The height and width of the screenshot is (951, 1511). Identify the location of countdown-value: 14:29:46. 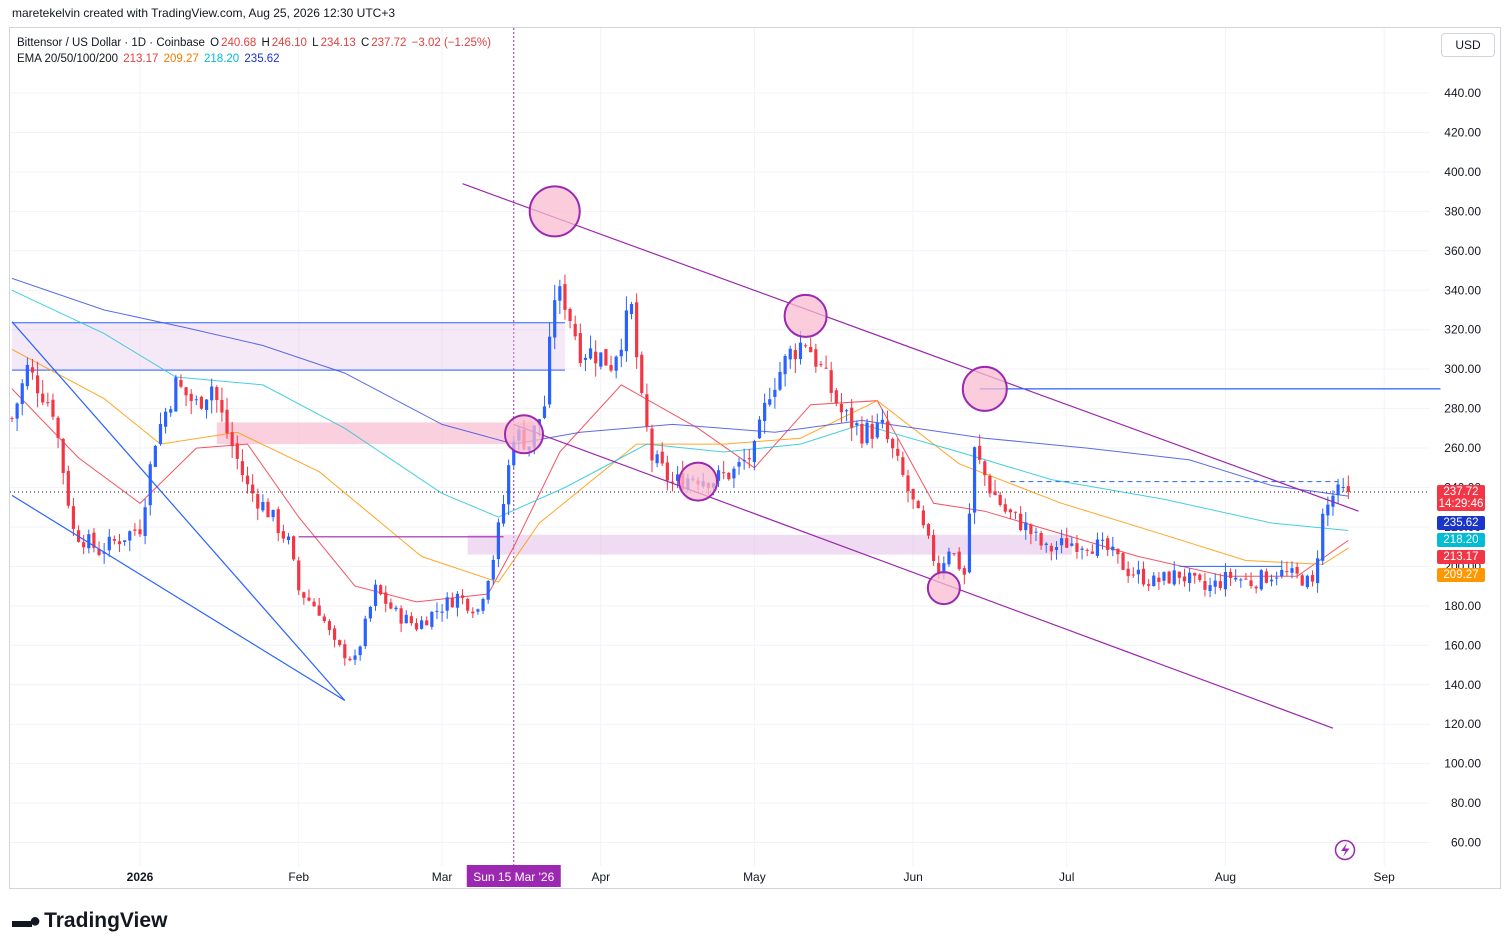
(1461, 504).